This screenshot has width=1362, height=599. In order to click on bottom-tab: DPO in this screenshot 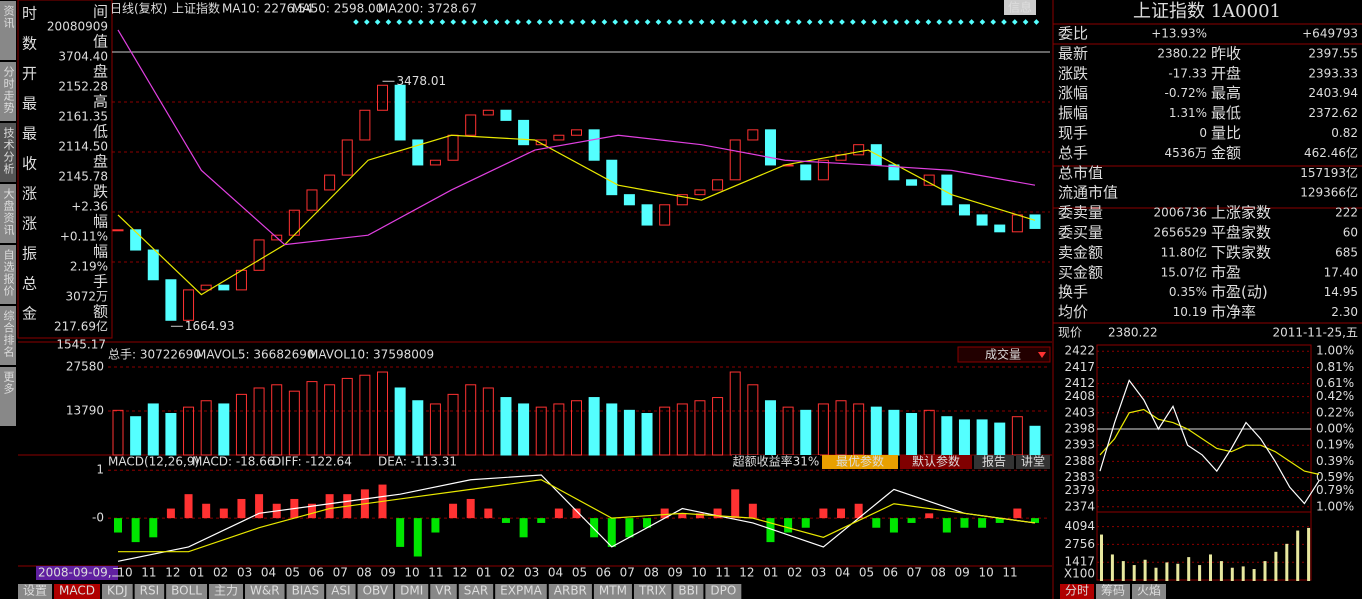, I will do `click(723, 591)`.